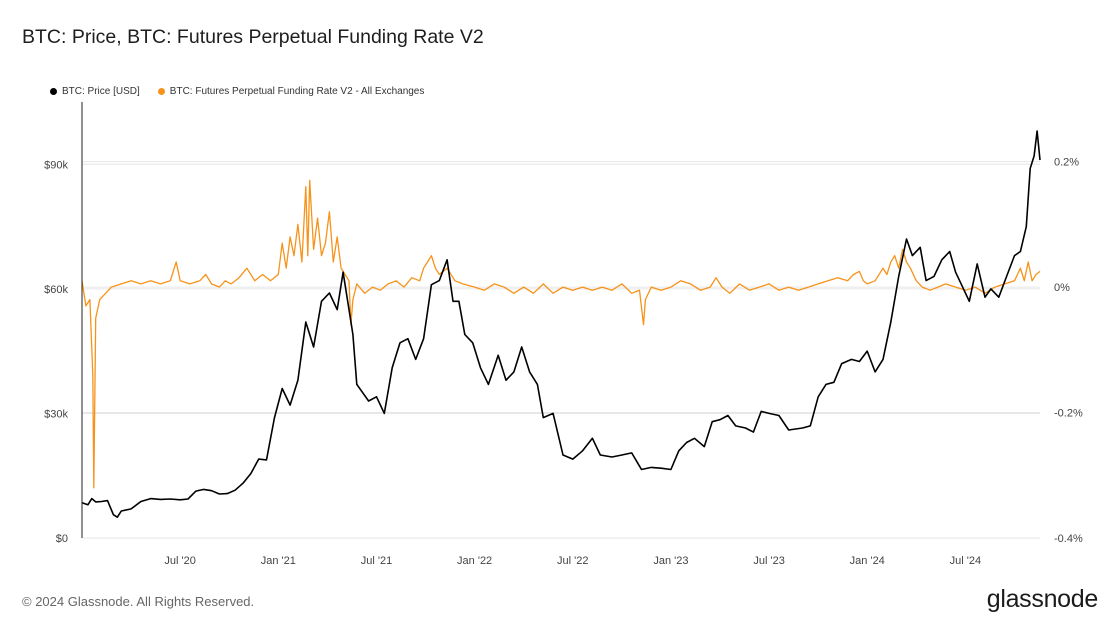 Image resolution: width=1120 pixels, height=630 pixels. I want to click on price-dot-icon, so click(53, 91).